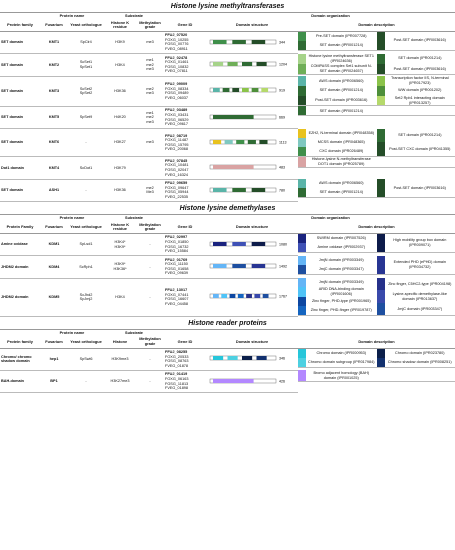 Image resolution: width=455 pixels, height=550 pixels. What do you see at coordinates (120, 117) in the screenshot?
I see `residue-line: H4K20` at bounding box center [120, 117].